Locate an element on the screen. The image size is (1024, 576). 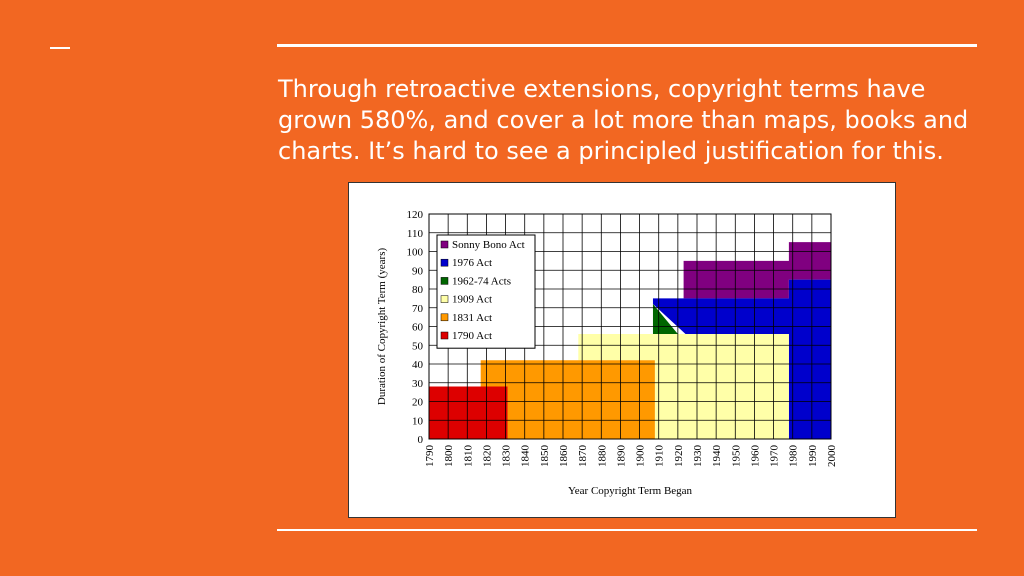
legend-label: 1790 Act is located at coordinates (472, 336).